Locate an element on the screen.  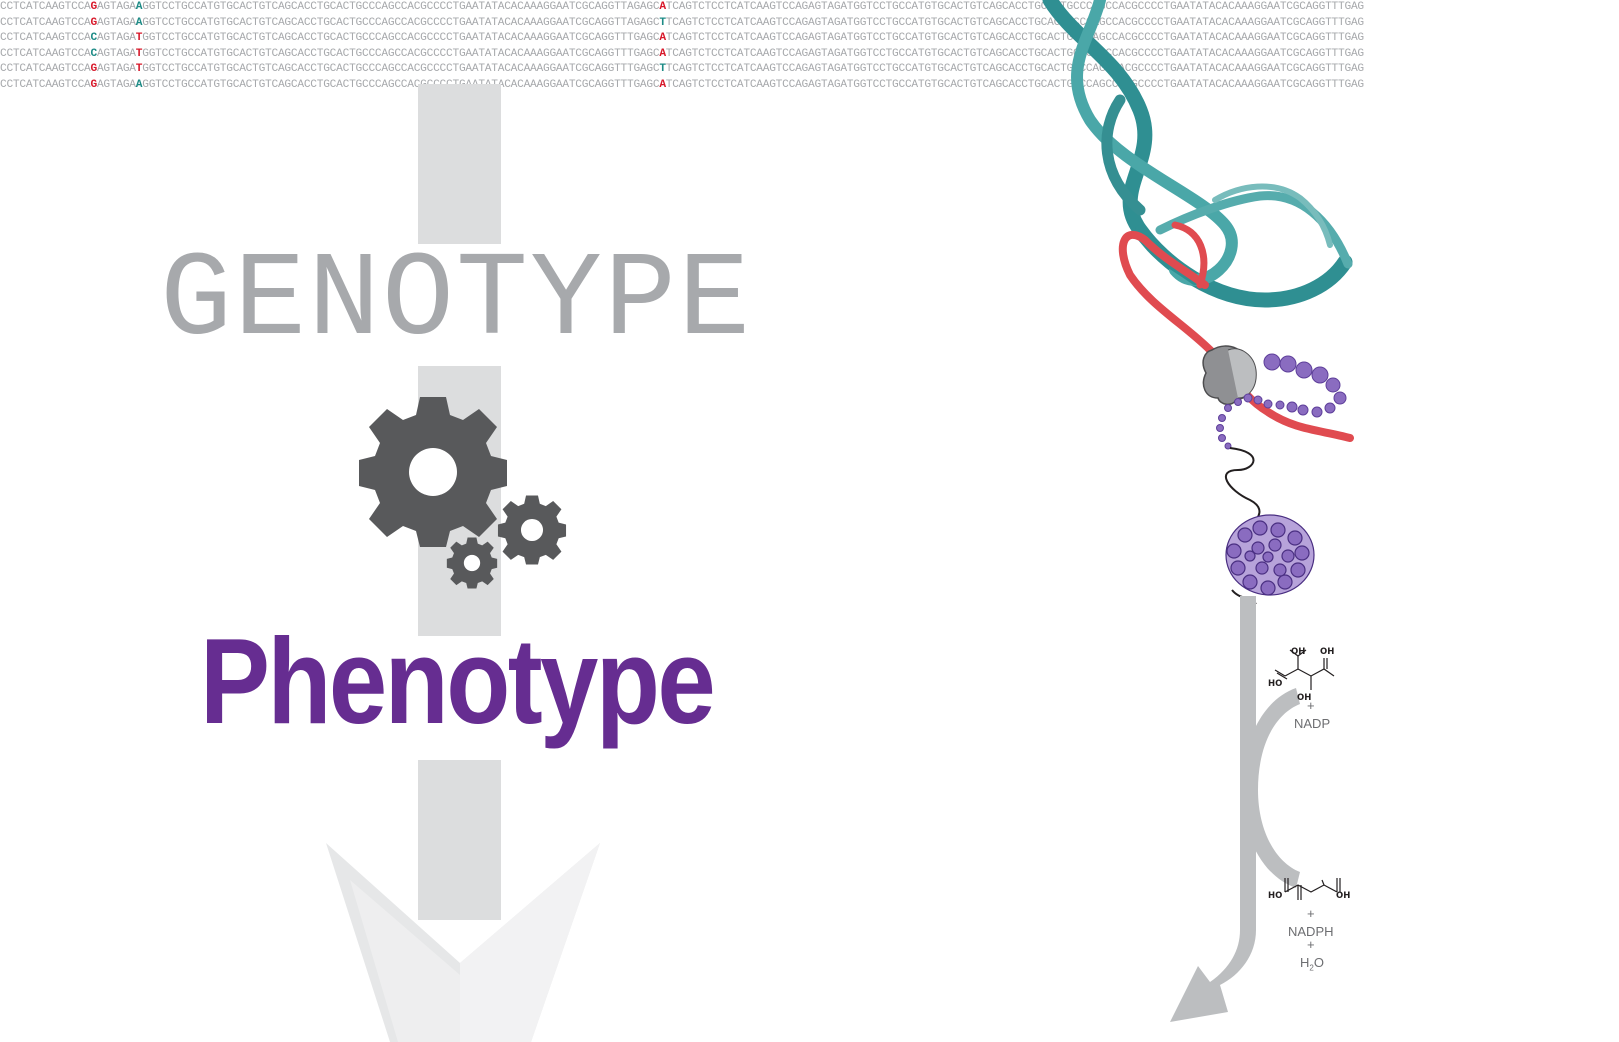
reaction-plus-2: + is located at coordinates (1311, 913).